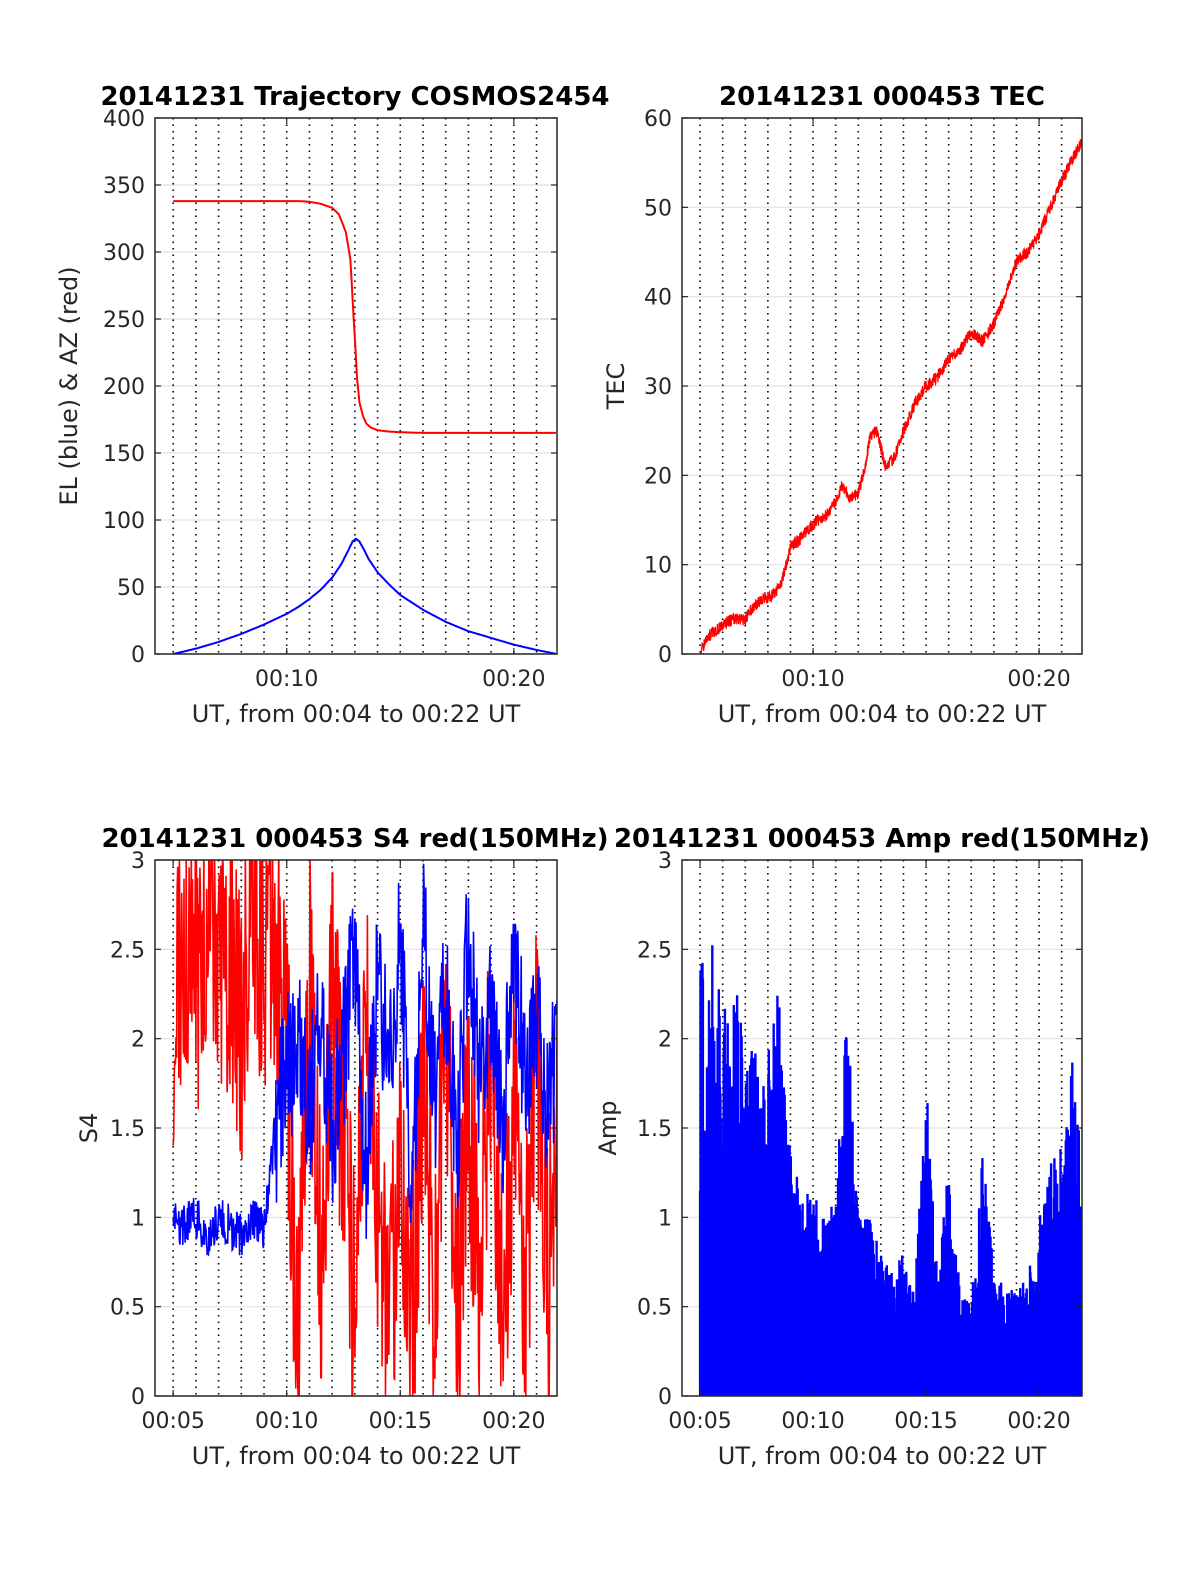  I want to click on chart-title: 20141231 000453 Amp red(150MHz), so click(882, 839).